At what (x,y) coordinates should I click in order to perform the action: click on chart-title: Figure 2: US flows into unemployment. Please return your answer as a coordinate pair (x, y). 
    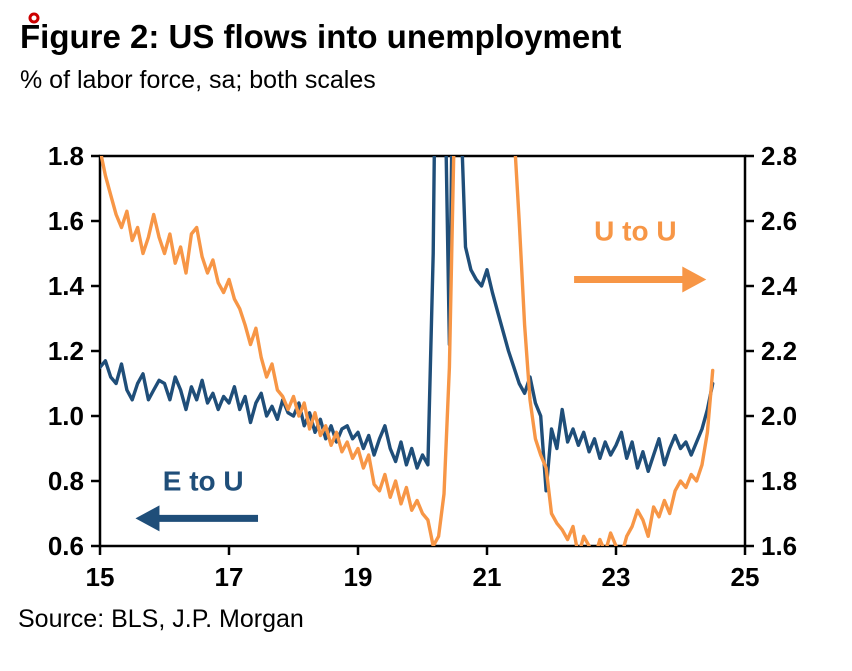
    Looking at the image, I should click on (321, 36).